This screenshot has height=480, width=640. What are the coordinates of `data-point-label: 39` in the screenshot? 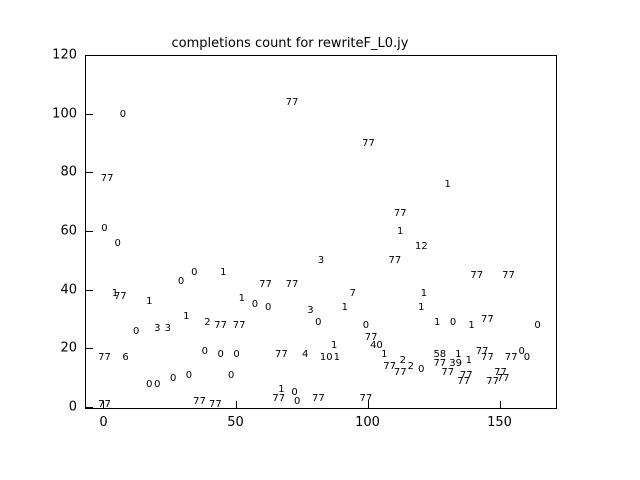 It's located at (456, 363).